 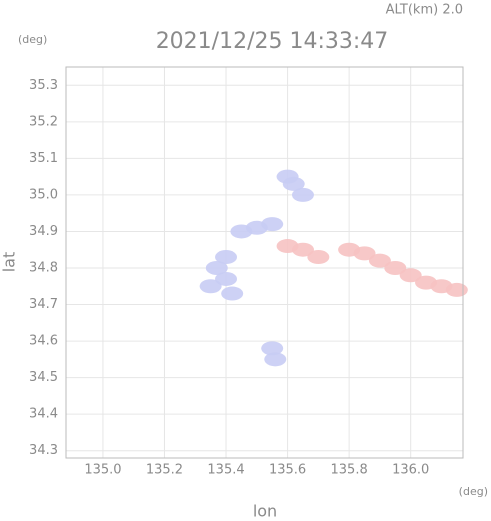 I want to click on altitude-label: ALT(km) 2.0, so click(x=424, y=10).